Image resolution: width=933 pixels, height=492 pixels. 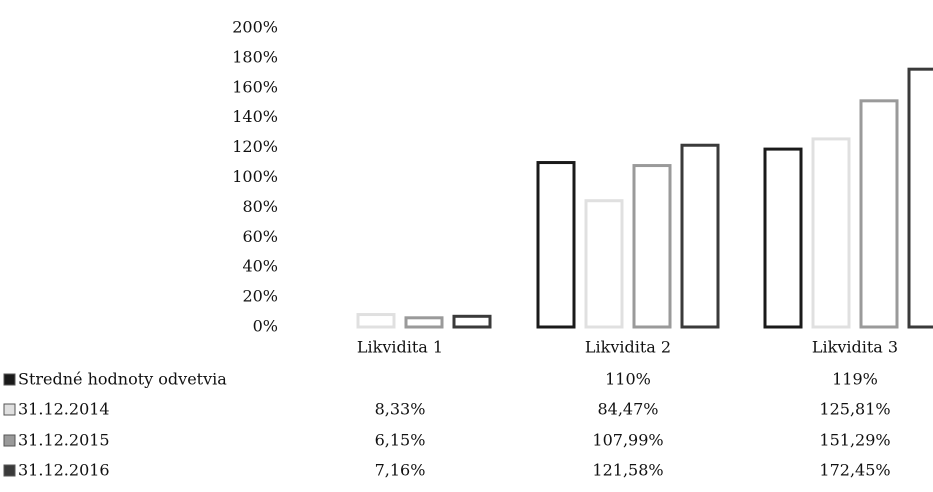 What do you see at coordinates (64, 440) in the screenshot?
I see `legend-label: 31.12.2015` at bounding box center [64, 440].